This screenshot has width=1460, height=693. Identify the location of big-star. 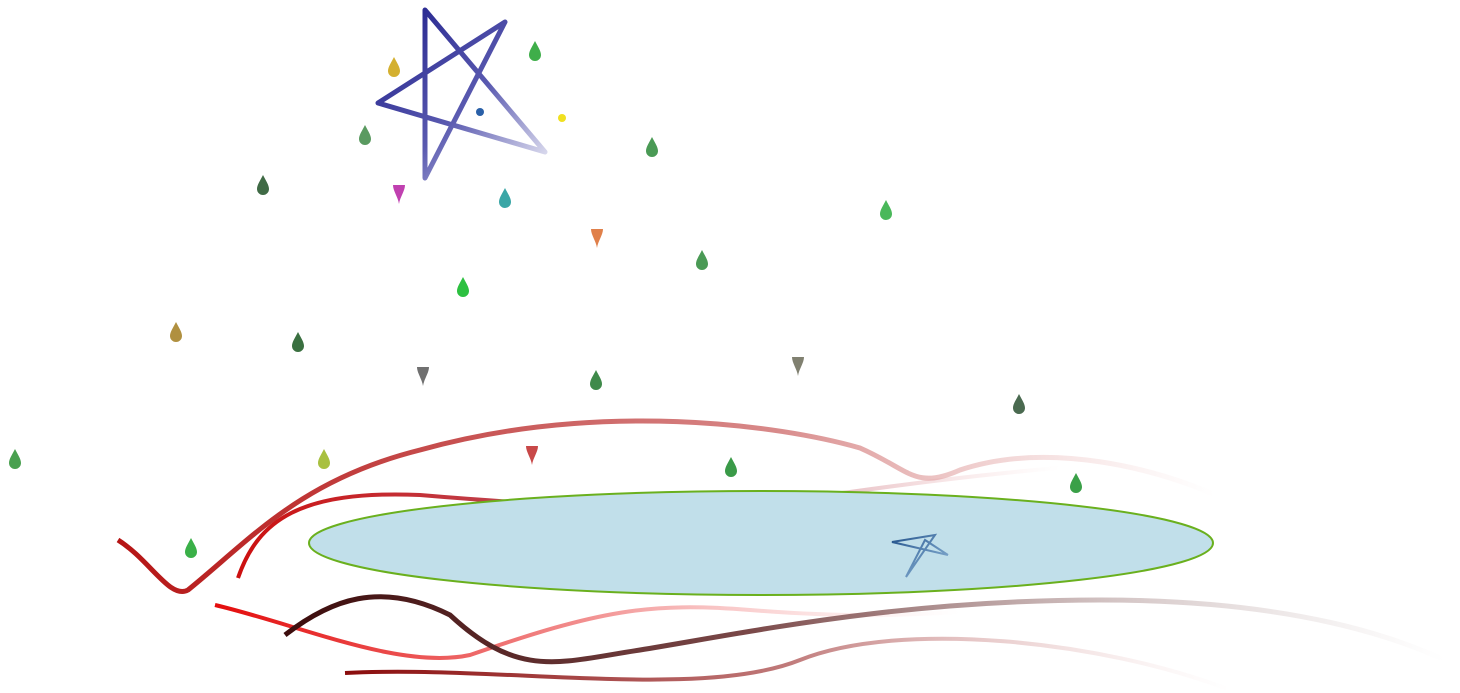
(461, 94).